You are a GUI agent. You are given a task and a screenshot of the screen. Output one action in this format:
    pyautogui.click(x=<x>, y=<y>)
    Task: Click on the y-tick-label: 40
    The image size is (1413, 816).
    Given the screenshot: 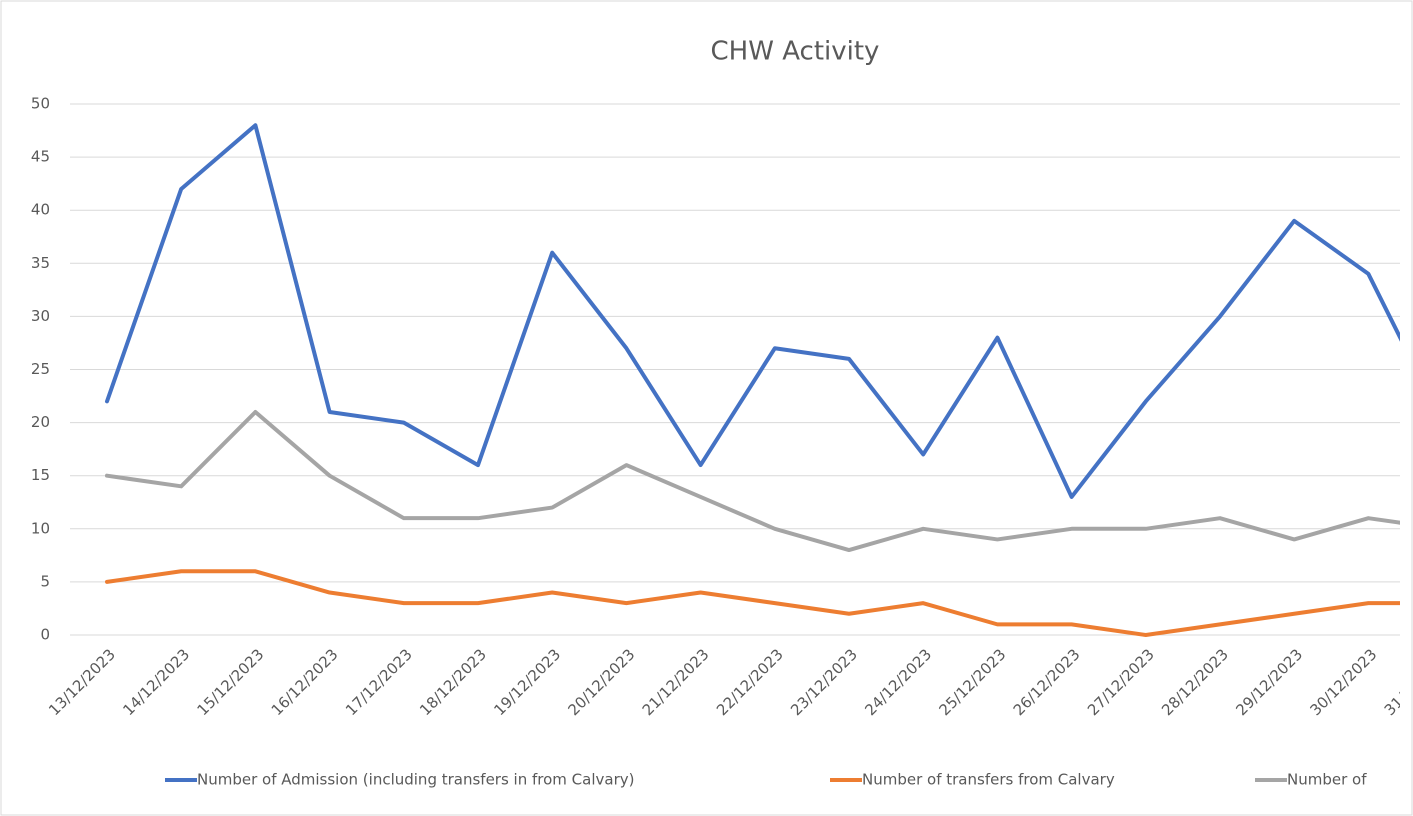 What is the action you would take?
    pyautogui.click(x=40, y=210)
    